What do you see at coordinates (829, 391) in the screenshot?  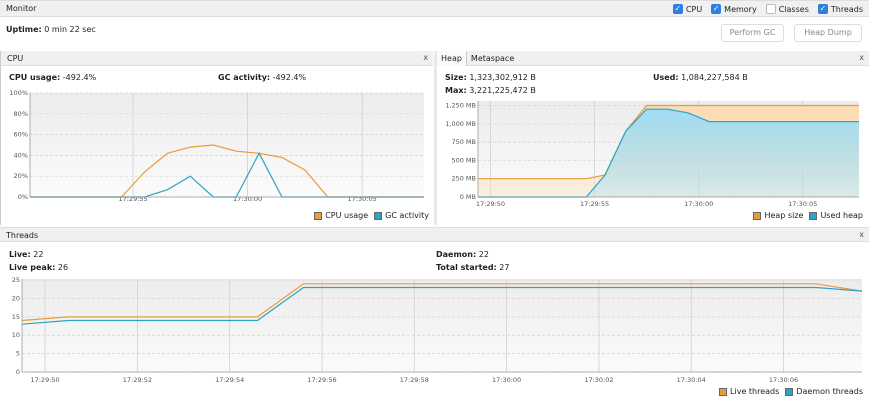 I see `legend-daemon-threads: Daemon threads` at bounding box center [829, 391].